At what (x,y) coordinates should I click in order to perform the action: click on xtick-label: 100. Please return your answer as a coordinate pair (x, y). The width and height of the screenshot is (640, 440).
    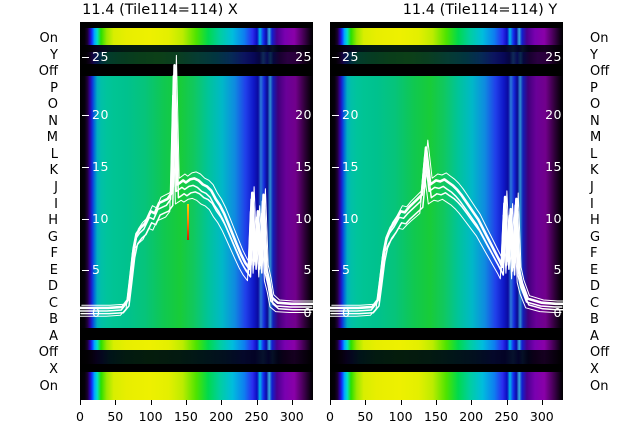
    Looking at the image, I should click on (400, 416).